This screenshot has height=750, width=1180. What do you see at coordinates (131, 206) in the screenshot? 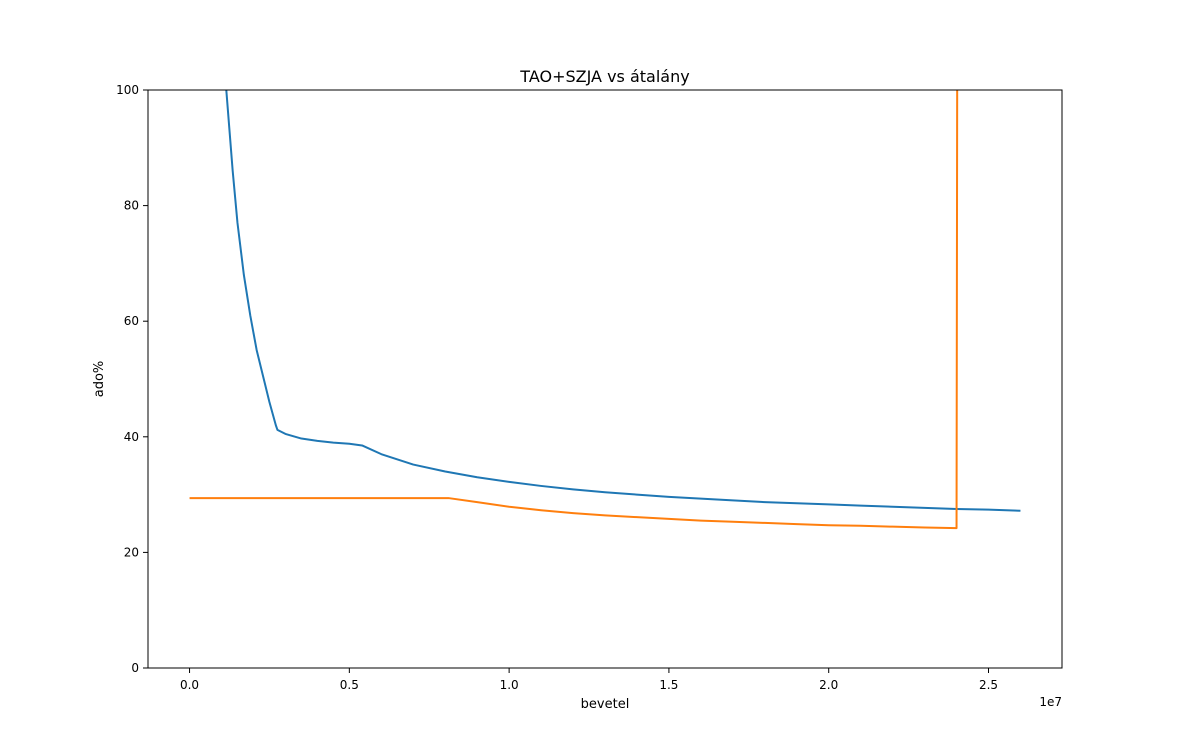
I see `y-tick-label: 80` at bounding box center [131, 206].